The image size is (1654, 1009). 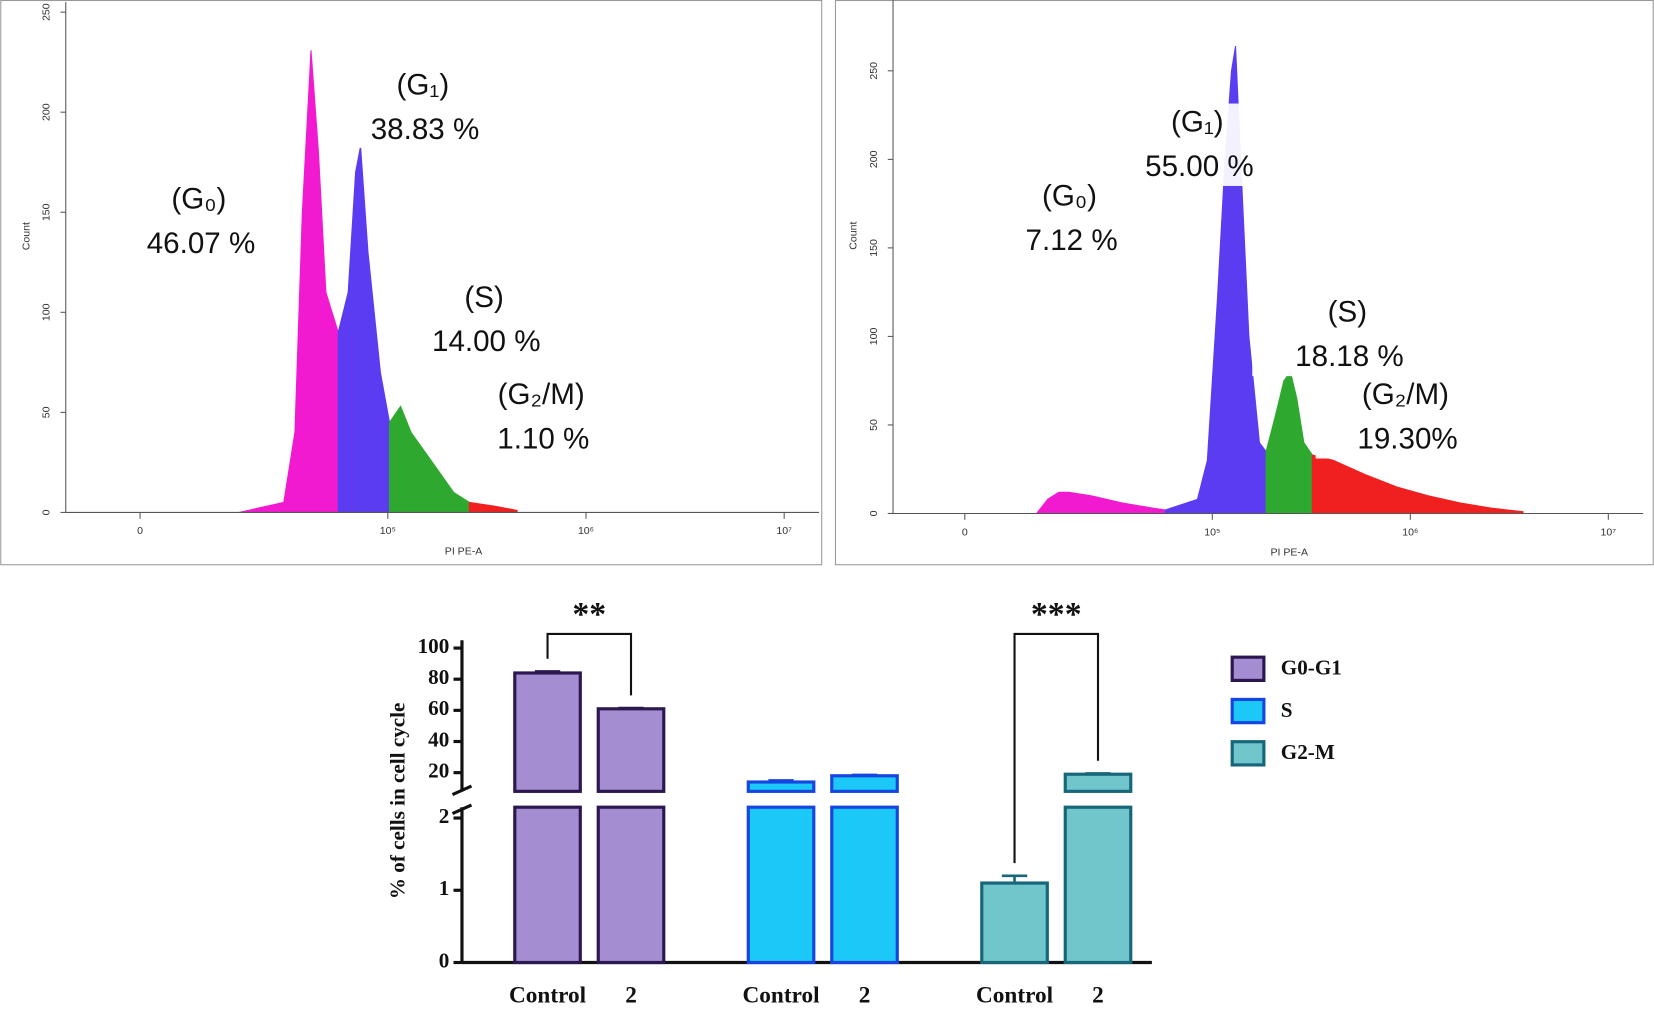 What do you see at coordinates (493, 507) in the screenshot?
I see `histogram-area` at bounding box center [493, 507].